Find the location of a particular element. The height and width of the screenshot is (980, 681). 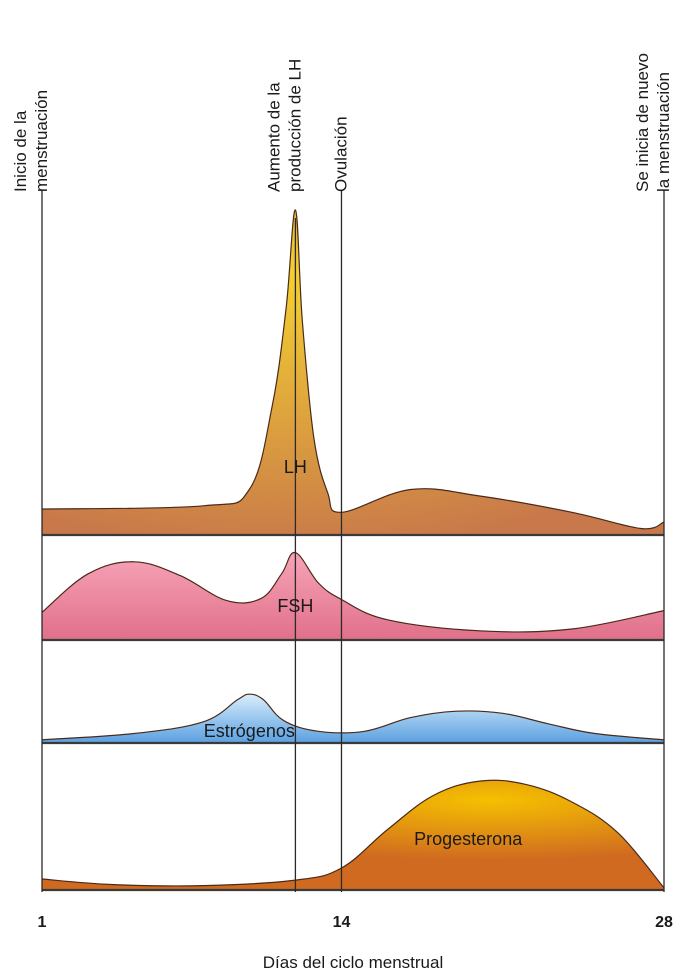

x-axis-ticks: 1 14 28 is located at coordinates (355, 922).